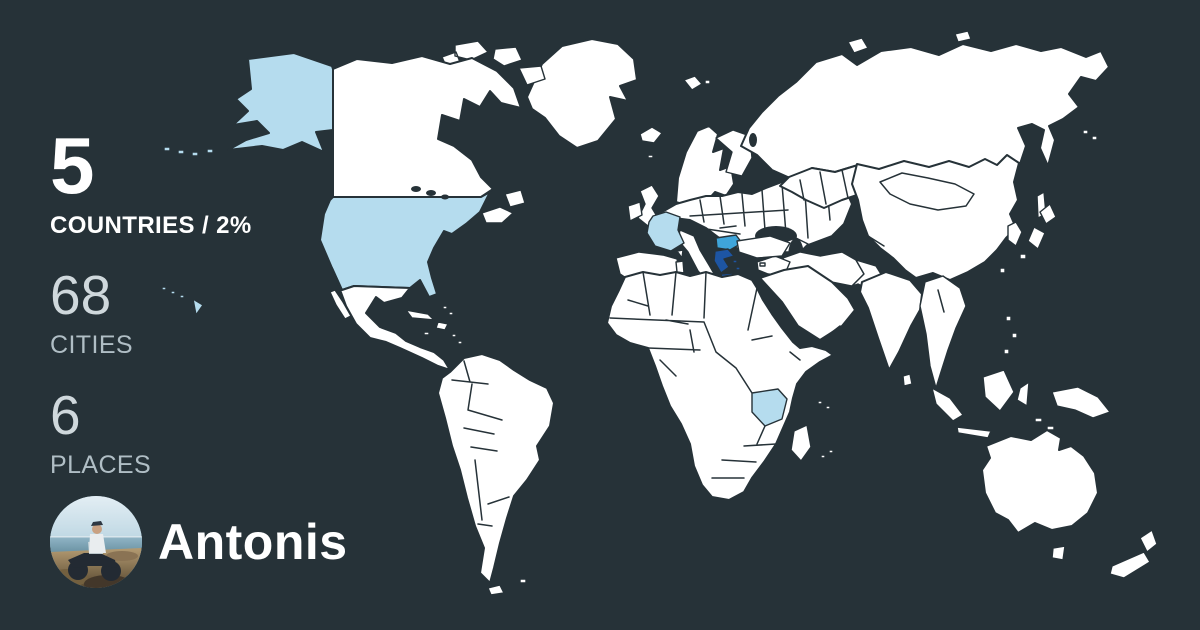  Describe the element at coordinates (763, 247) in the screenshot. I see `land-turkey` at that location.